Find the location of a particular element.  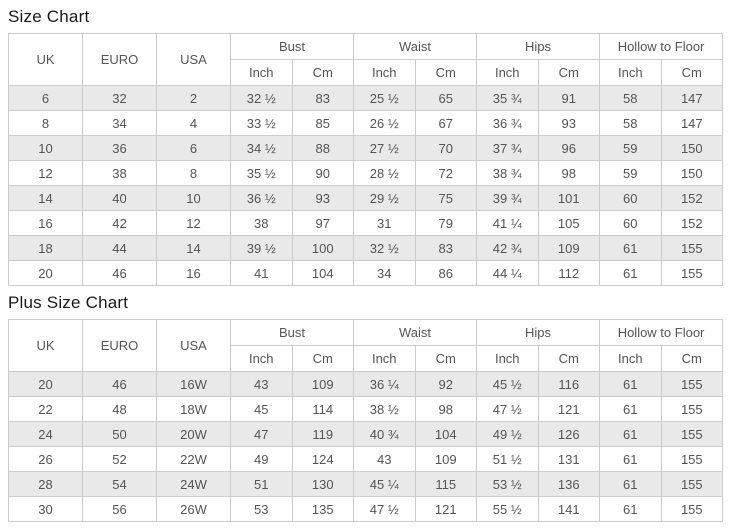

table-row: 16 42 12 38 97 31 79 41 ¼ 105 60 152 is located at coordinates (366, 223).